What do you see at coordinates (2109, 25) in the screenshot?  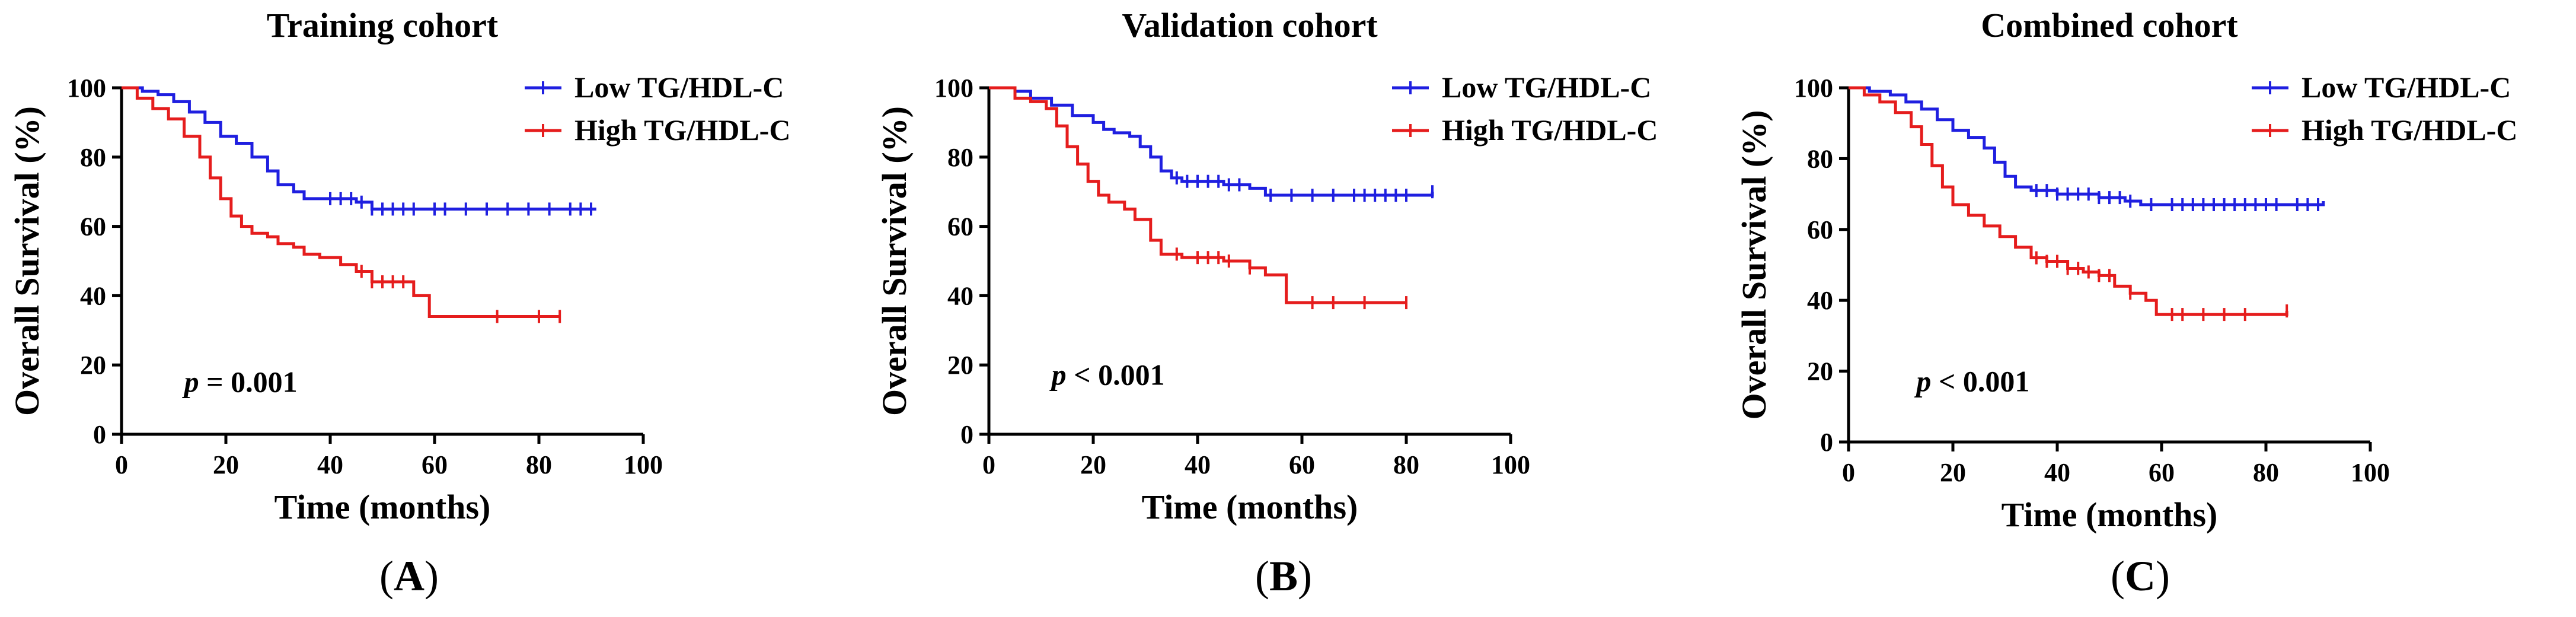 I see `chart-title: Combined cohort` at bounding box center [2109, 25].